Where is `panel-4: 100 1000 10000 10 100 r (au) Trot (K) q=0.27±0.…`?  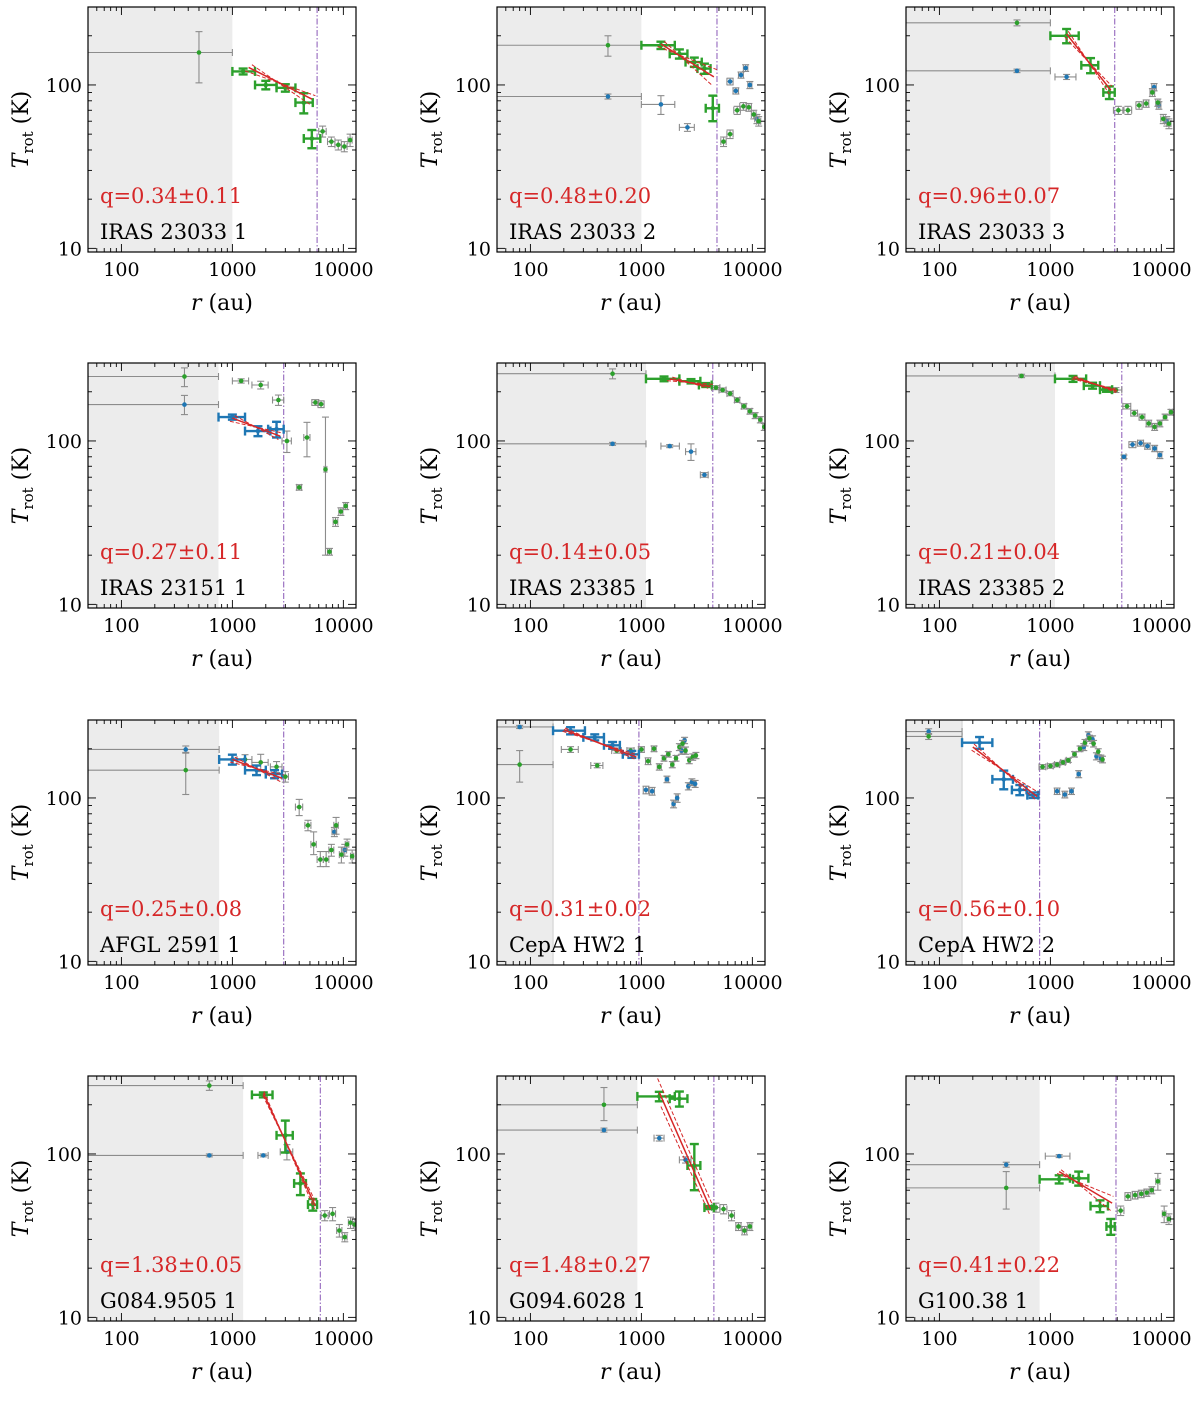
panel-4: 100 1000 10000 10 100 r (au) Trot (K) q=0.27±0.… is located at coordinates (191, 517).